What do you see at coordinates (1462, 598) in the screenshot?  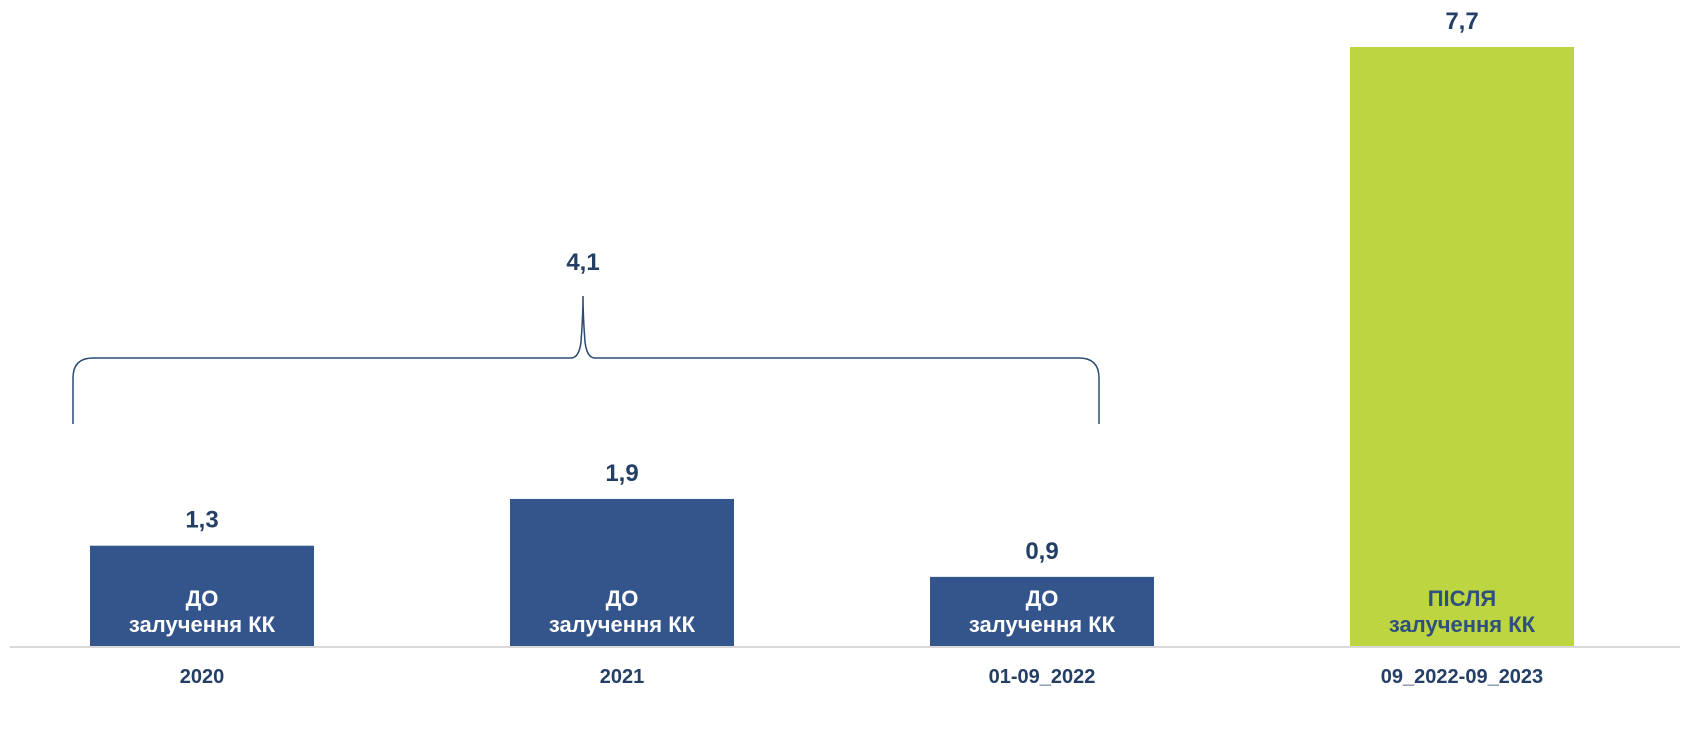 I see `bar-inner-label: ПІСЛЯ` at bounding box center [1462, 598].